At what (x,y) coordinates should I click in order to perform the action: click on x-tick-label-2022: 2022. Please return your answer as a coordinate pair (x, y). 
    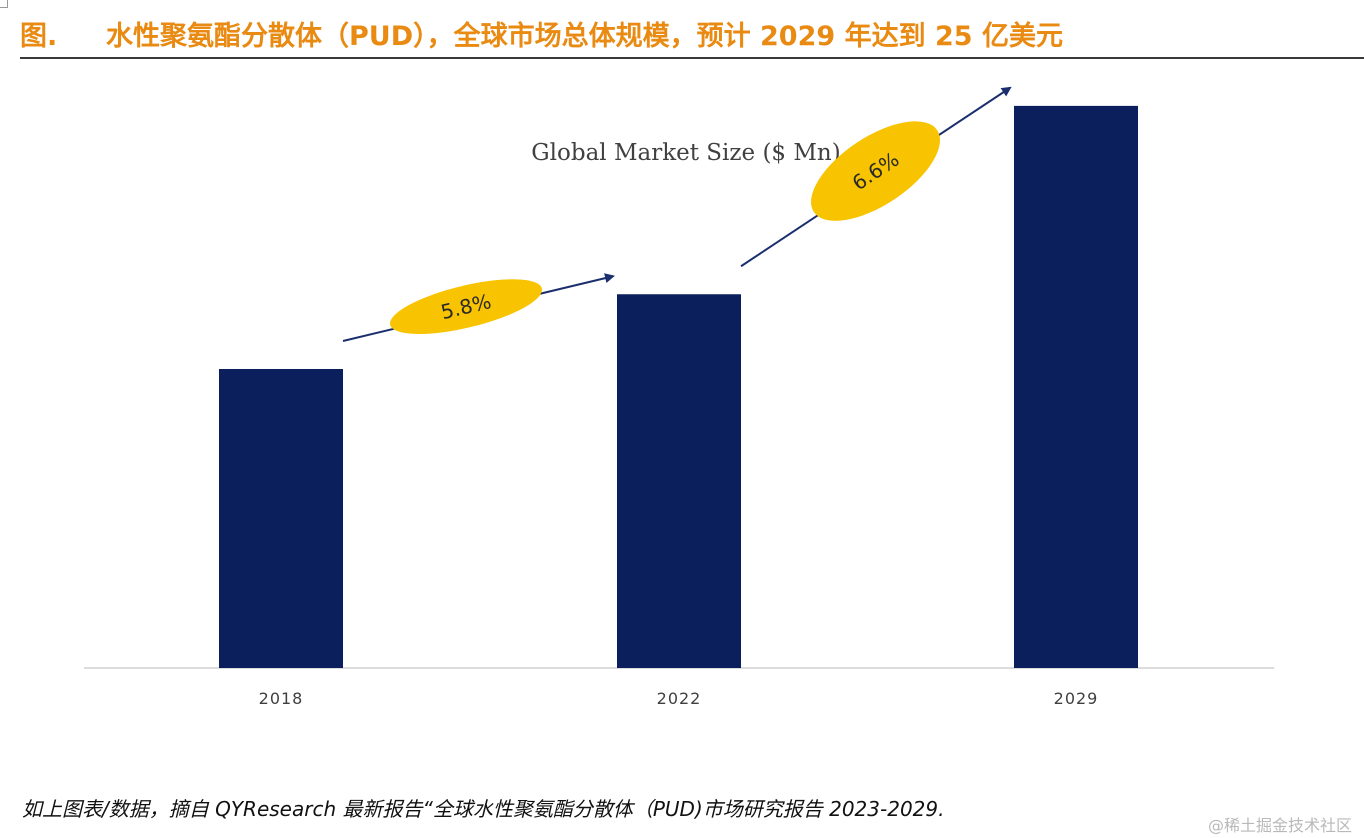
    Looking at the image, I should click on (679, 698).